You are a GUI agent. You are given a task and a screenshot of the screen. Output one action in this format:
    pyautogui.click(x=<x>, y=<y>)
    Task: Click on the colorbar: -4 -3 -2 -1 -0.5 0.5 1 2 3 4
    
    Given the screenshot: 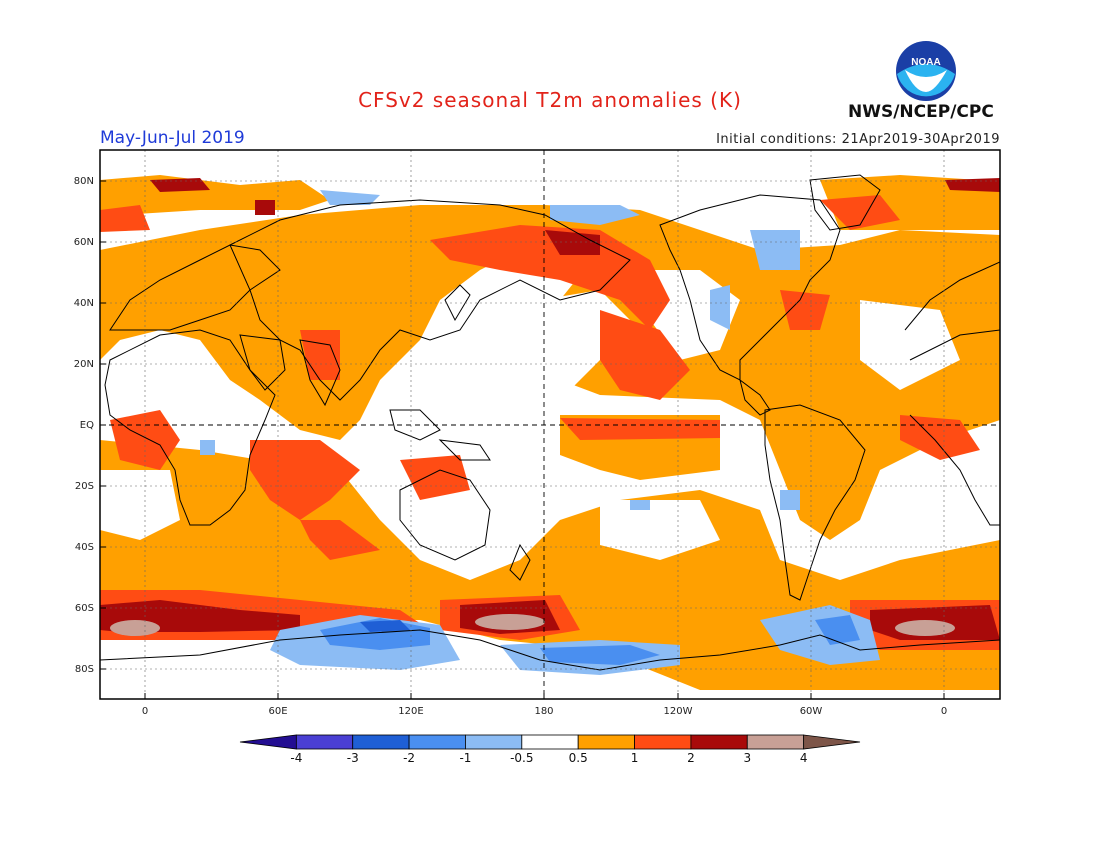 What is the action you would take?
    pyautogui.click(x=550, y=749)
    